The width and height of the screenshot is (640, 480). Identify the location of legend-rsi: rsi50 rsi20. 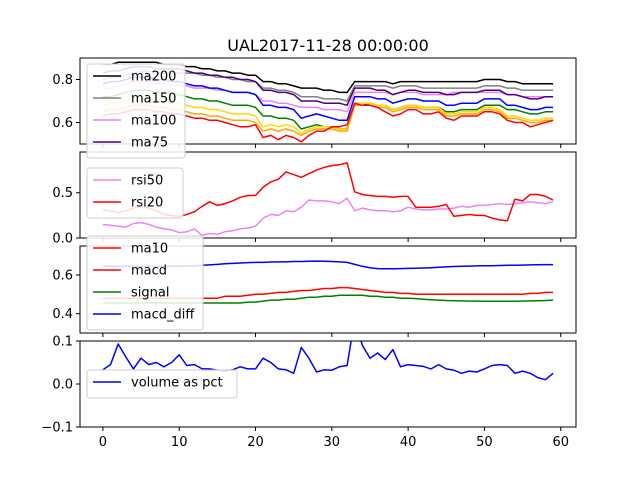
(135, 193).